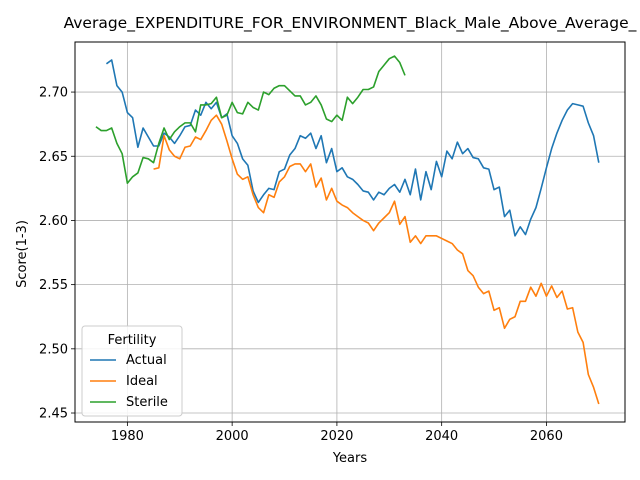 The width and height of the screenshot is (640, 480). Describe the element at coordinates (53, 93) in the screenshot. I see `y-tick-label: 2.70` at that location.